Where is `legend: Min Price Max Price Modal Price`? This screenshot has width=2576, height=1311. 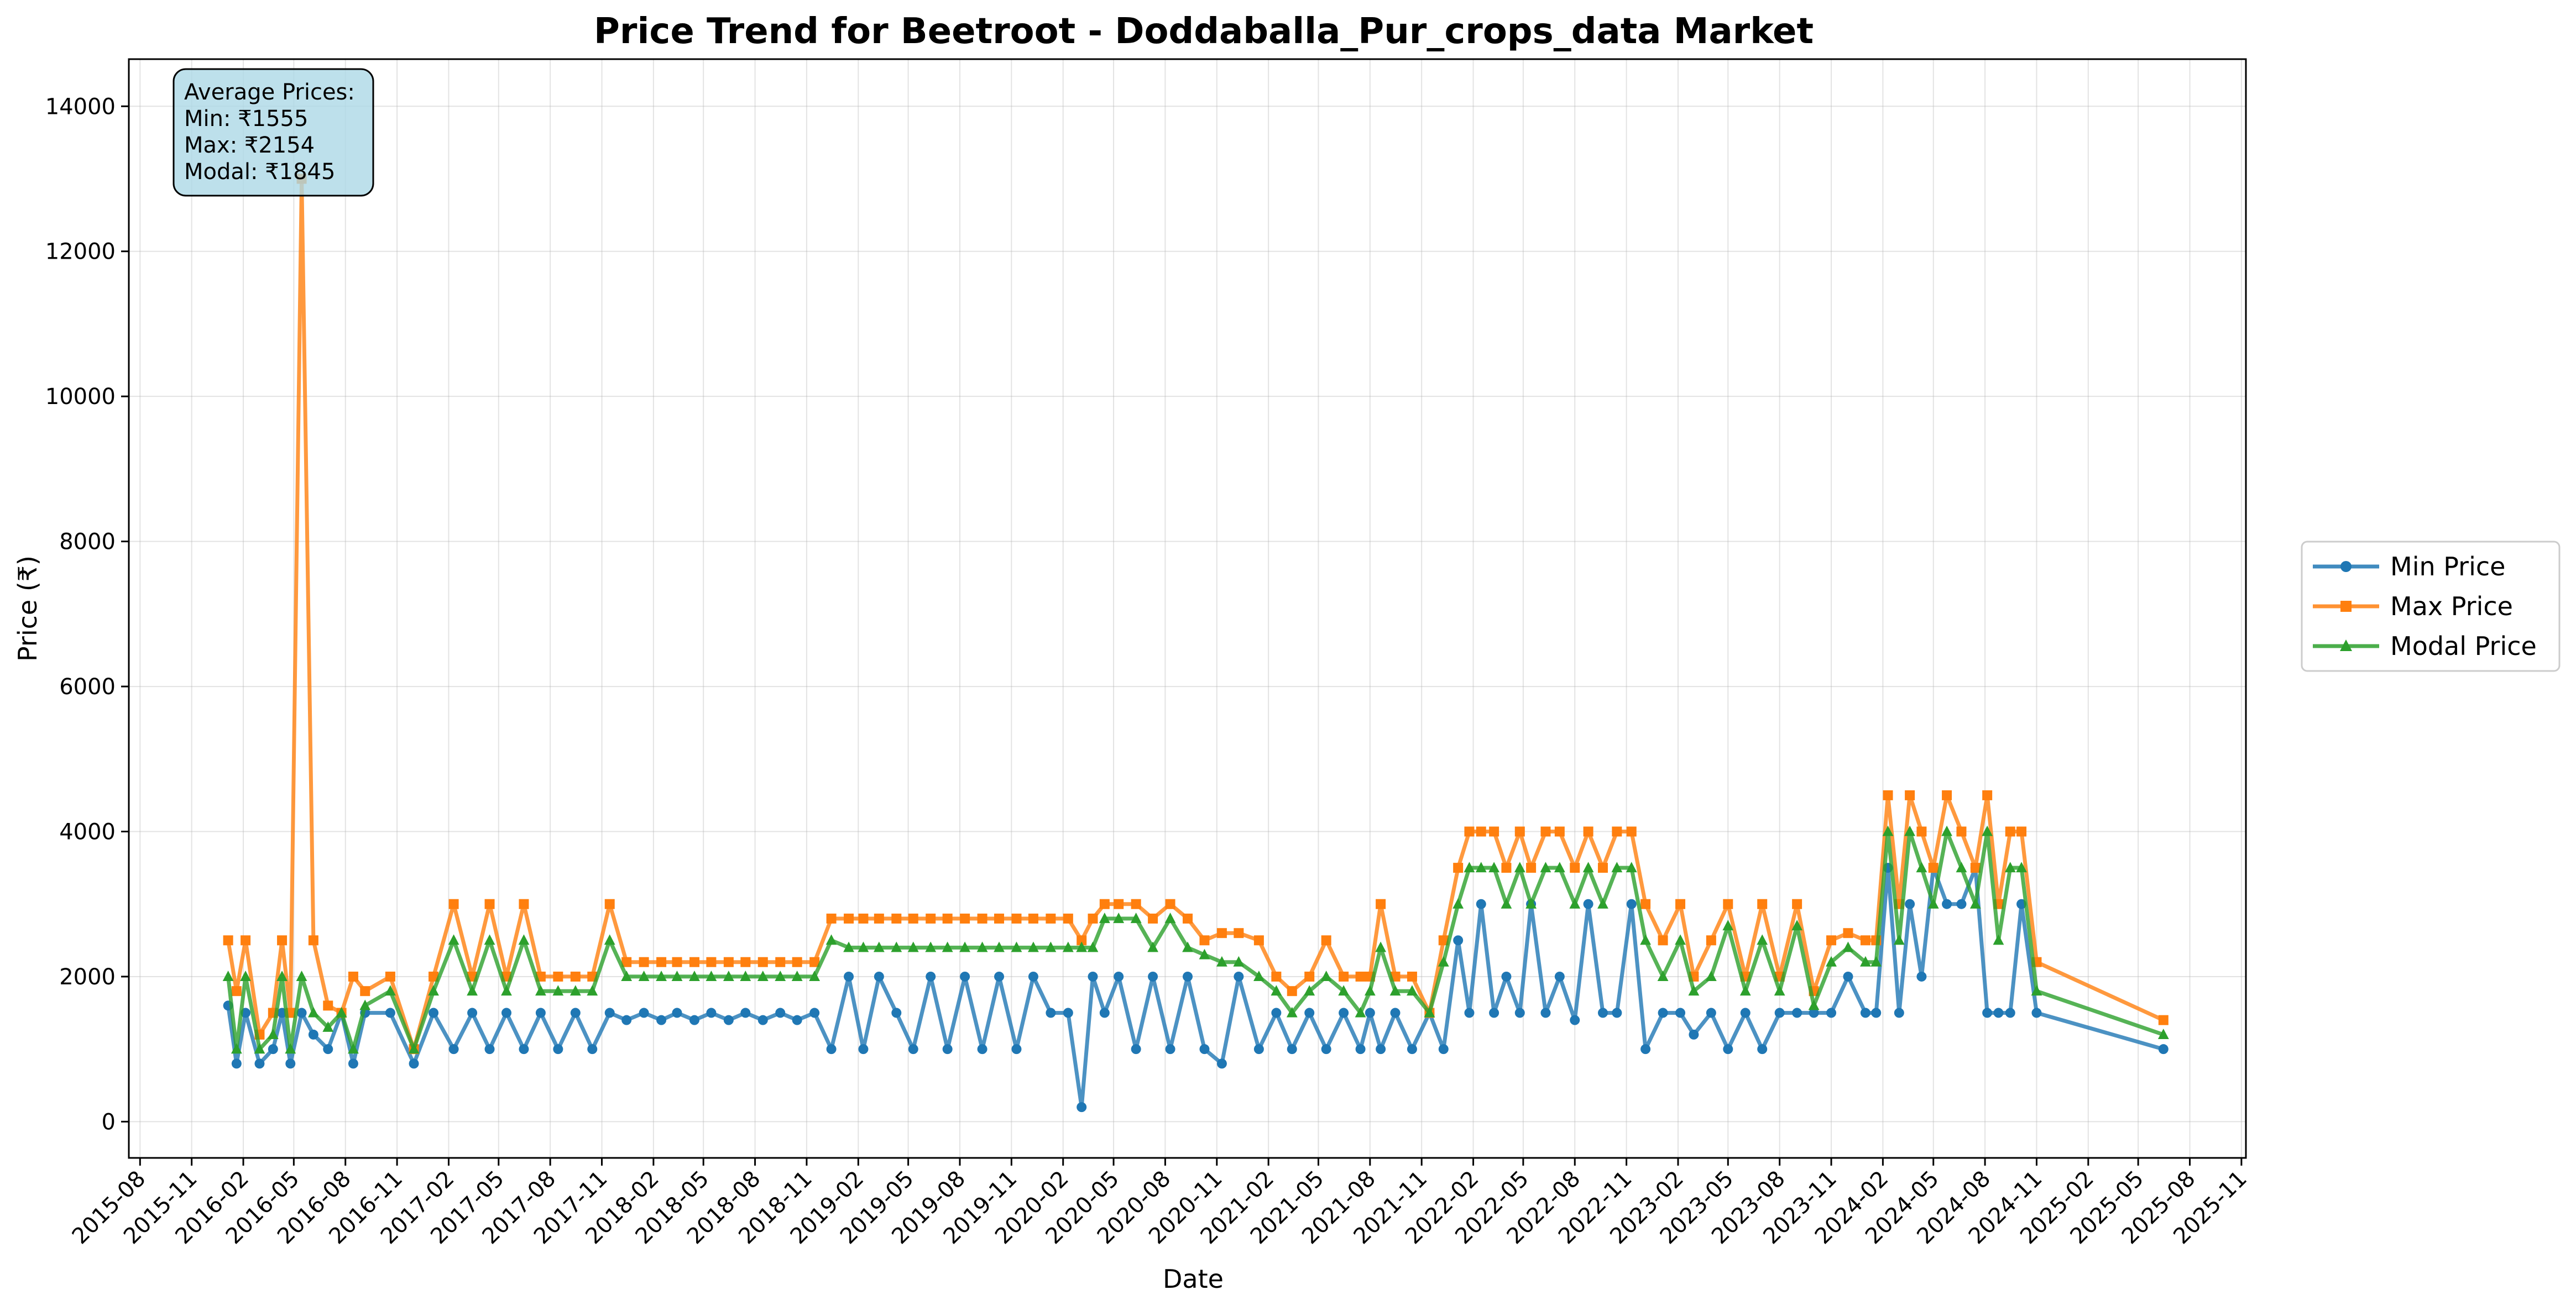 legend: Min Price Max Price Modal Price is located at coordinates (2431, 606).